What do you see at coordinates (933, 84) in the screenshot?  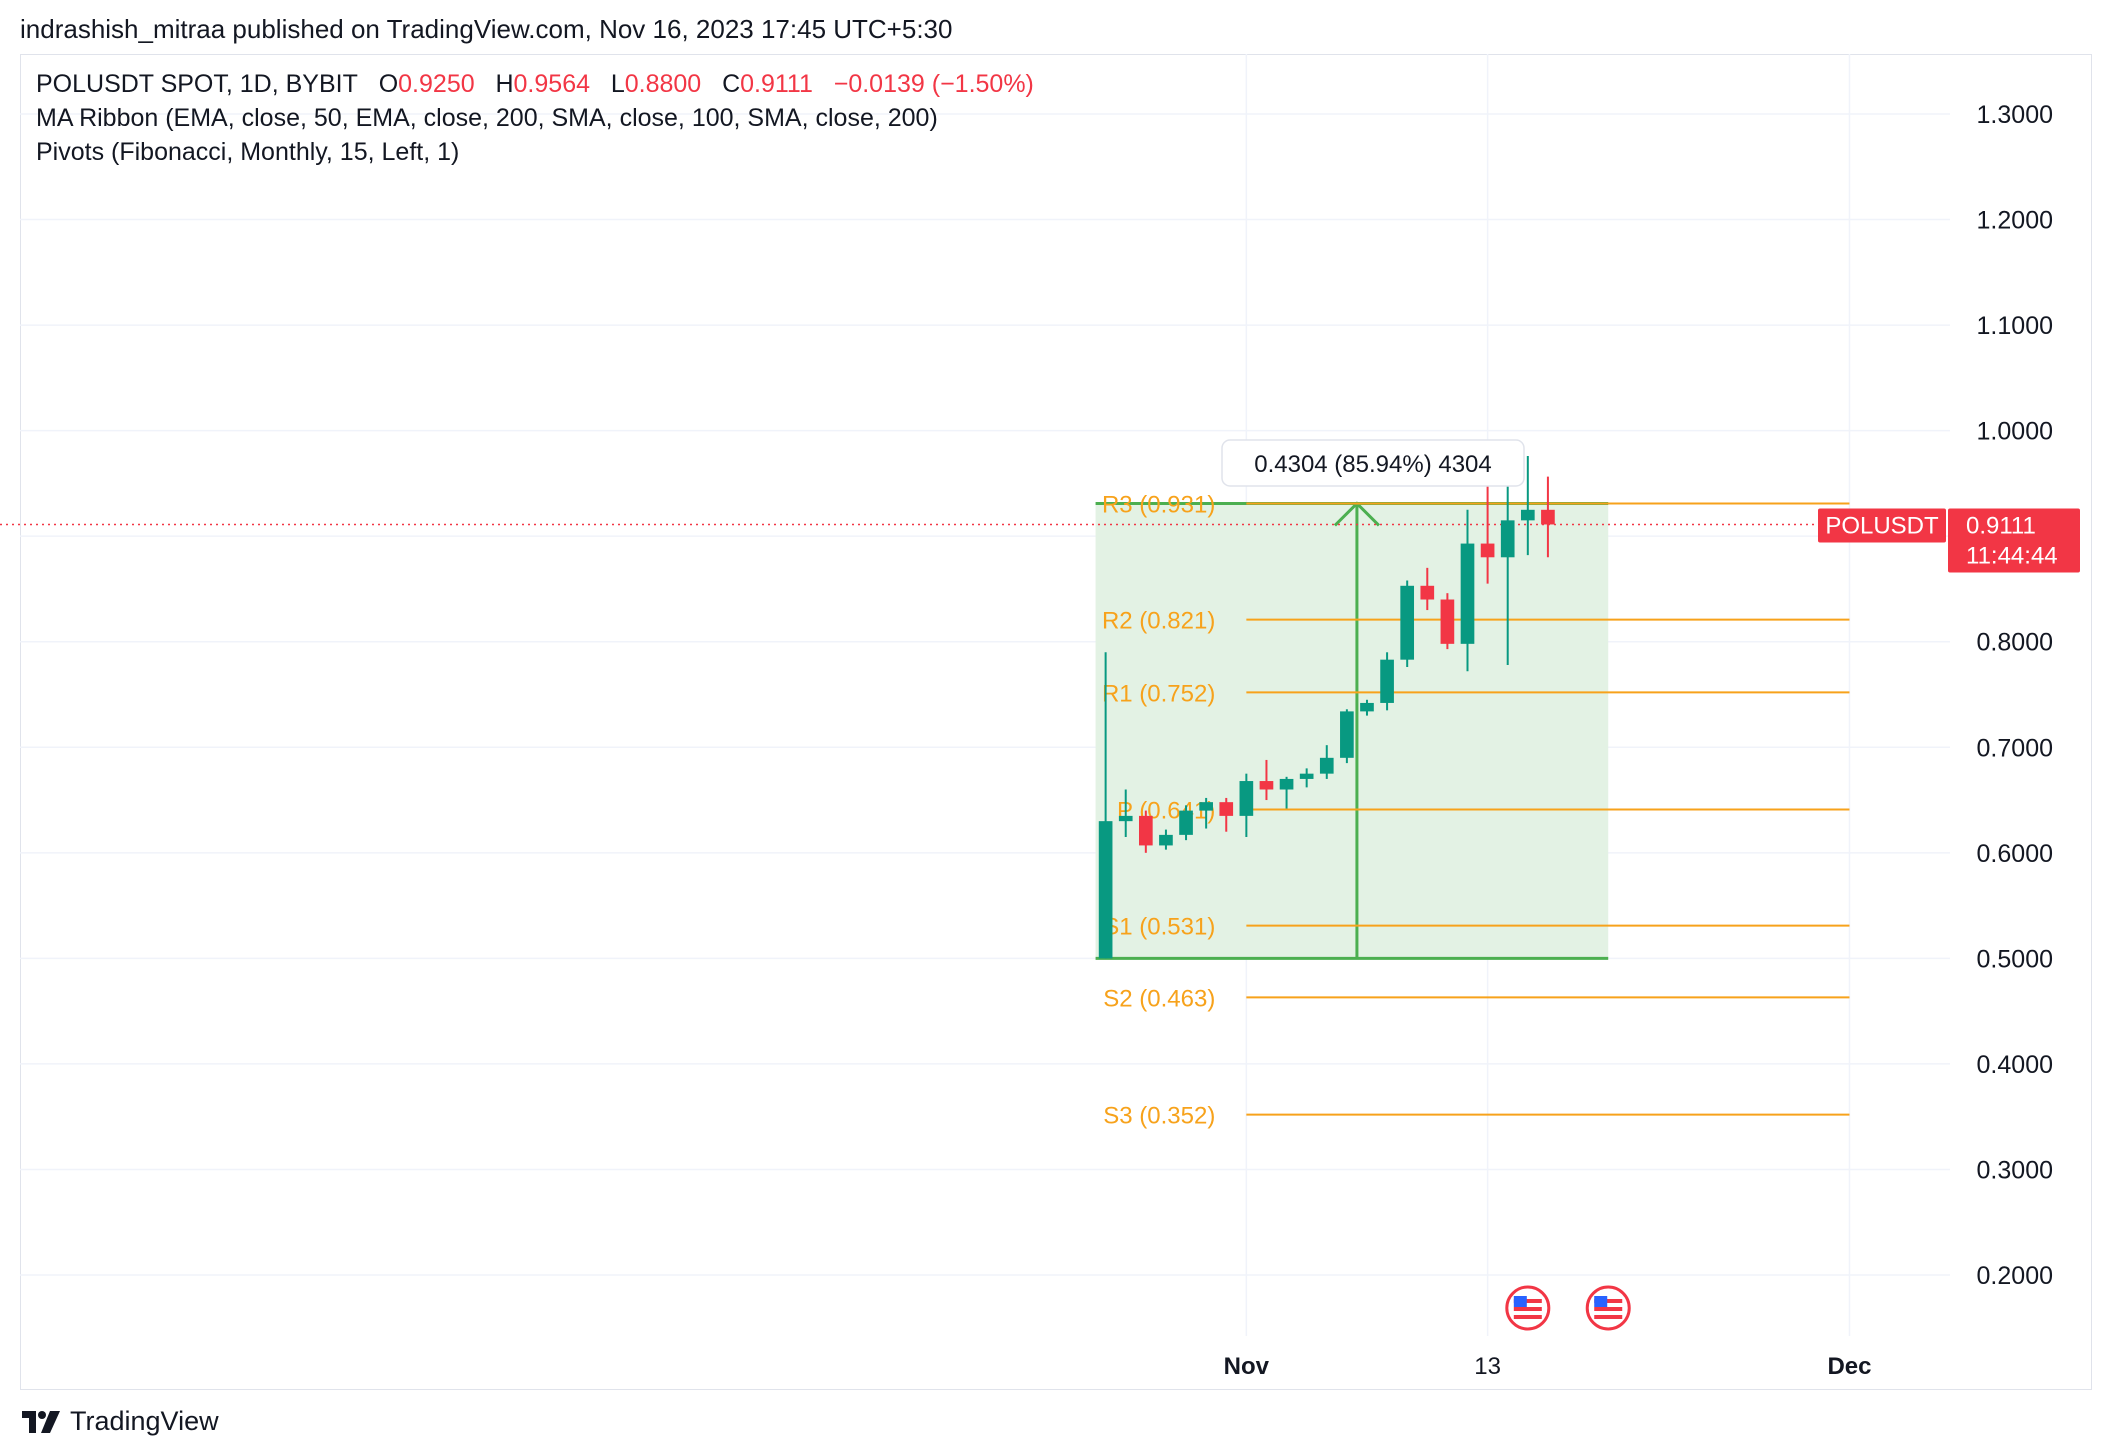 I see `change-value: −0.0139 (−1.50%)` at bounding box center [933, 84].